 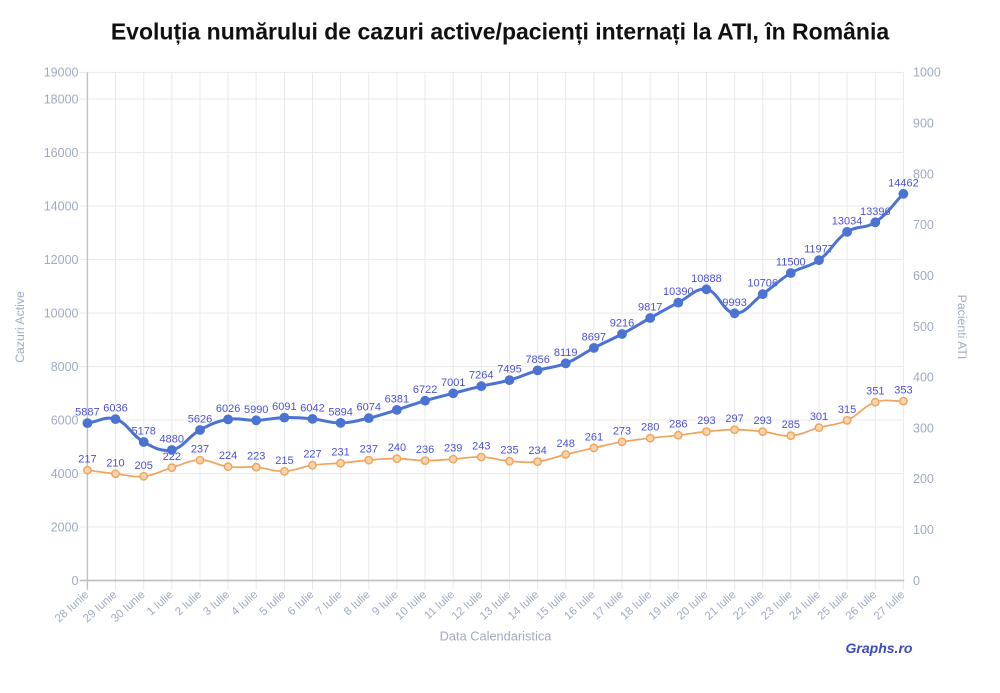 What do you see at coordinates (650, 428) in the screenshot?
I see `svg-text: 280` at bounding box center [650, 428].